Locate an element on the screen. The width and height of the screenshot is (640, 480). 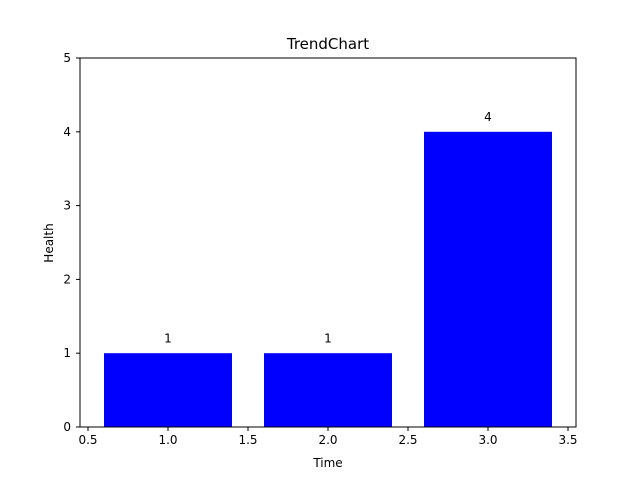
y-tick-label: 2 is located at coordinates (67, 279).